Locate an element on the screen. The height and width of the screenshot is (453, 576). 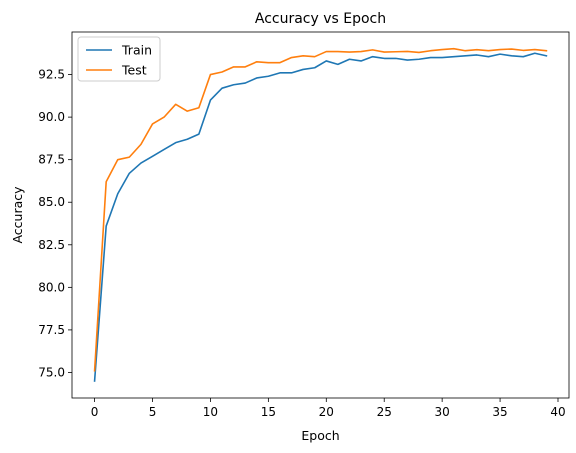
legend-label-train: Train is located at coordinates (136, 50).